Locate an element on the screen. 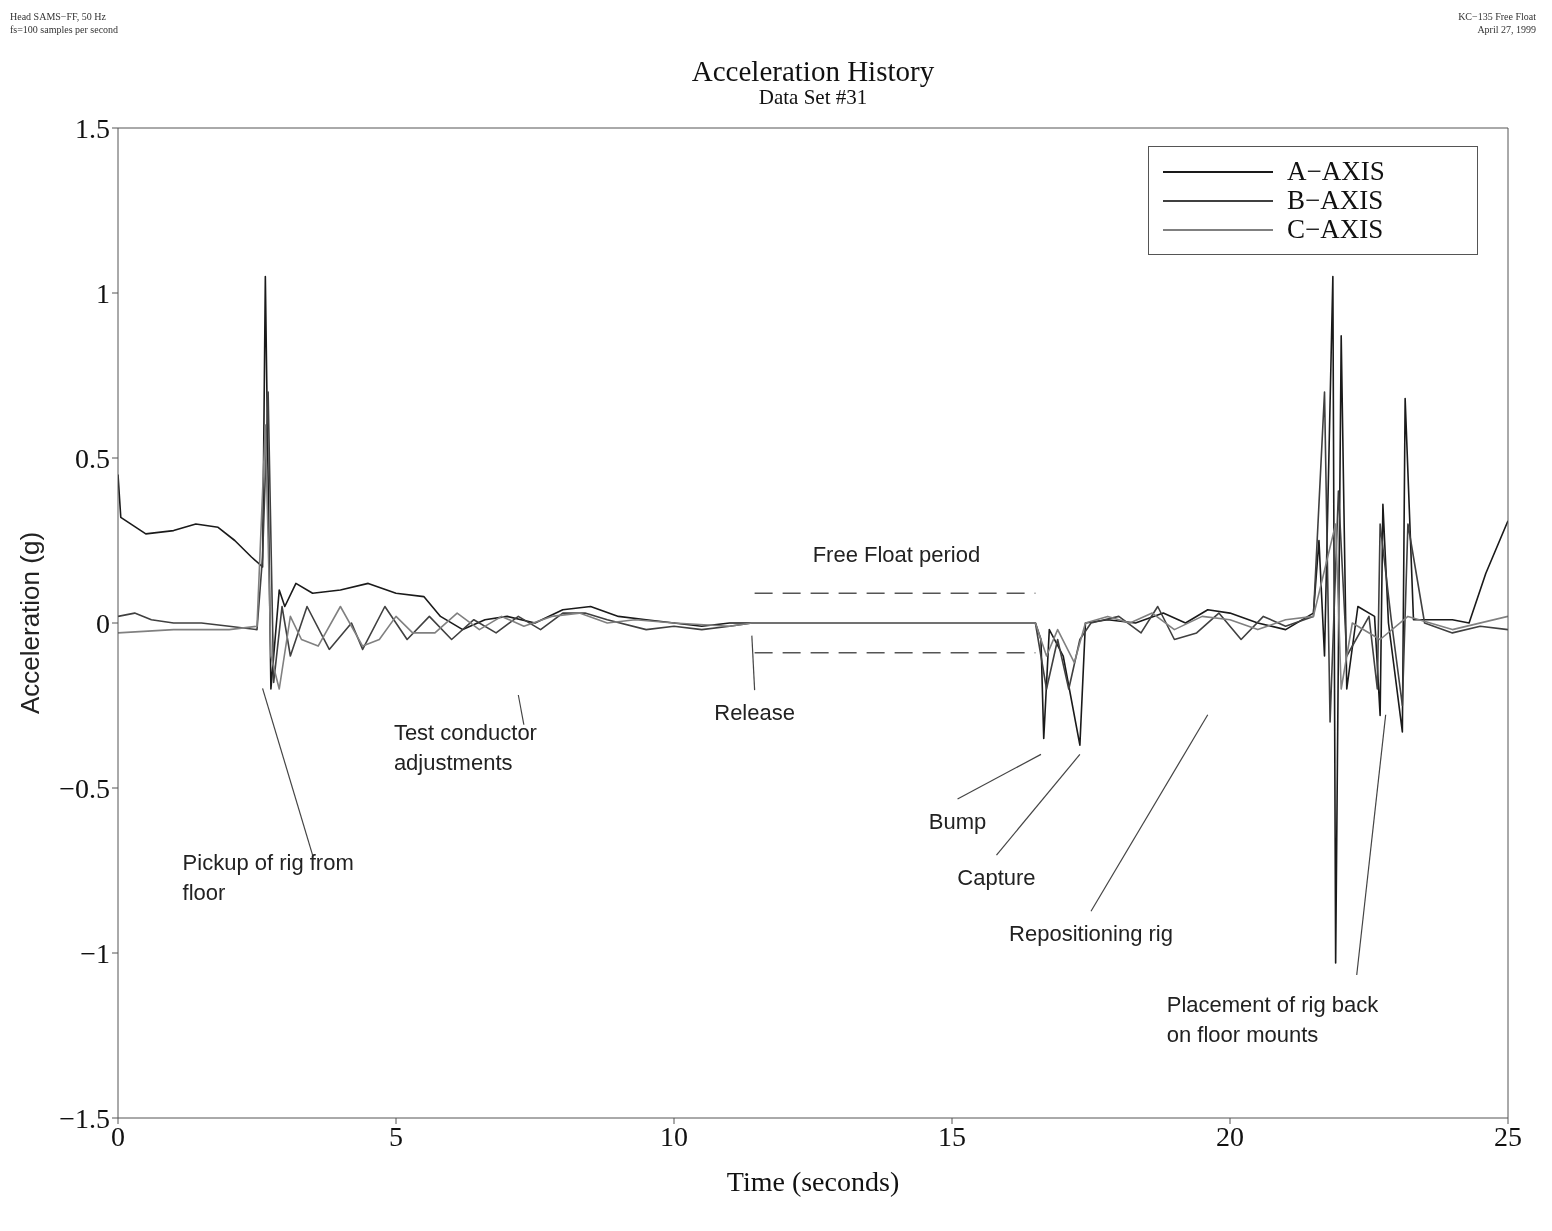 Image resolution: width=1552 pixels, height=1231 pixels. annotation: Placement of rig back on floor mounts is located at coordinates (1273, 1019).